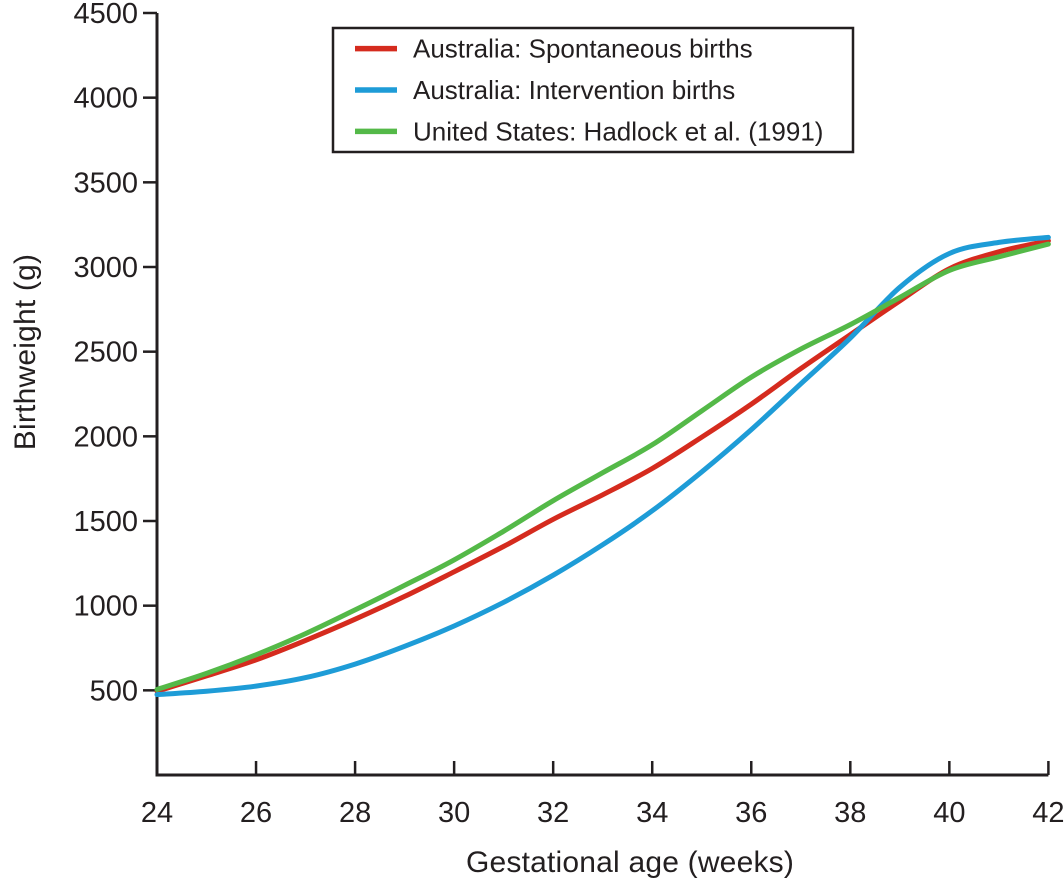  I want to click on x-tick-label: 28, so click(355, 813).